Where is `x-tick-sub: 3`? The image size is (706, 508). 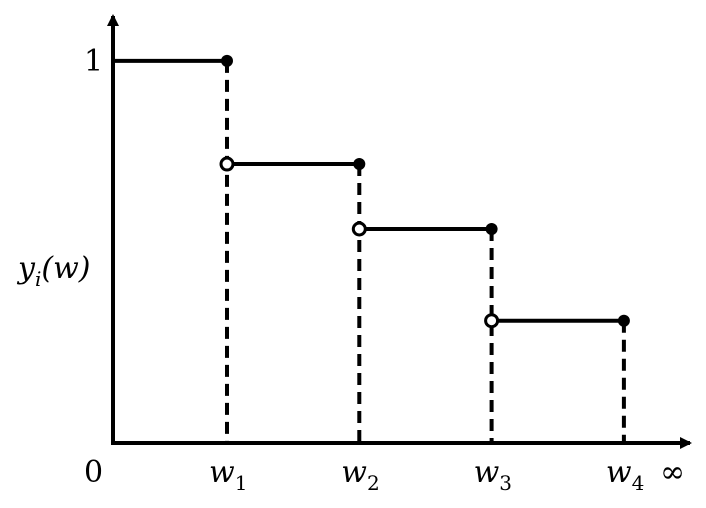 x-tick-sub: 3 is located at coordinates (505, 483).